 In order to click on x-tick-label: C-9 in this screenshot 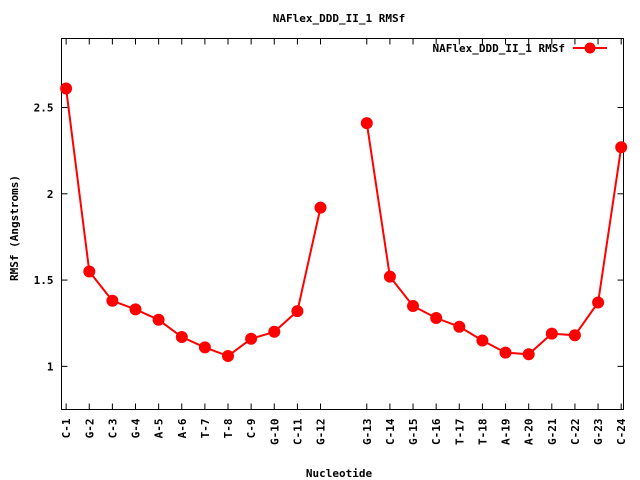, I will do `click(251, 429)`.